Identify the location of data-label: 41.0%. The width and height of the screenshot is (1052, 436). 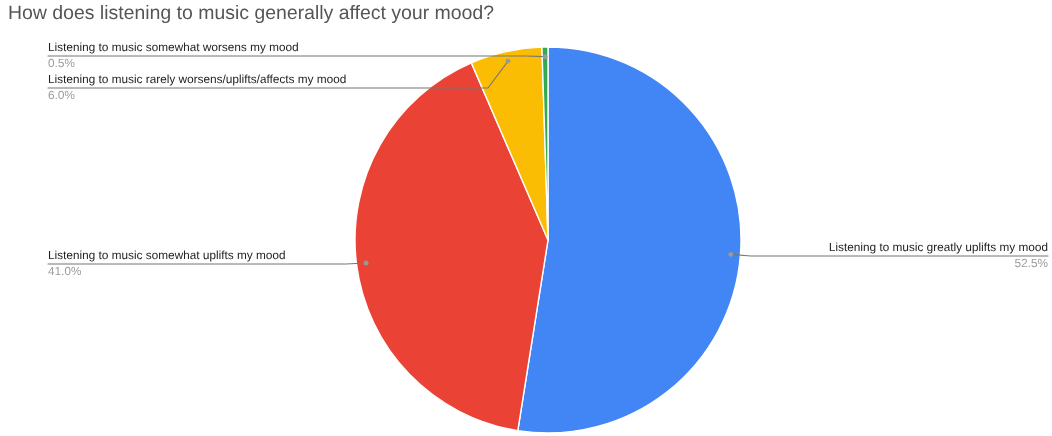
(65, 271).